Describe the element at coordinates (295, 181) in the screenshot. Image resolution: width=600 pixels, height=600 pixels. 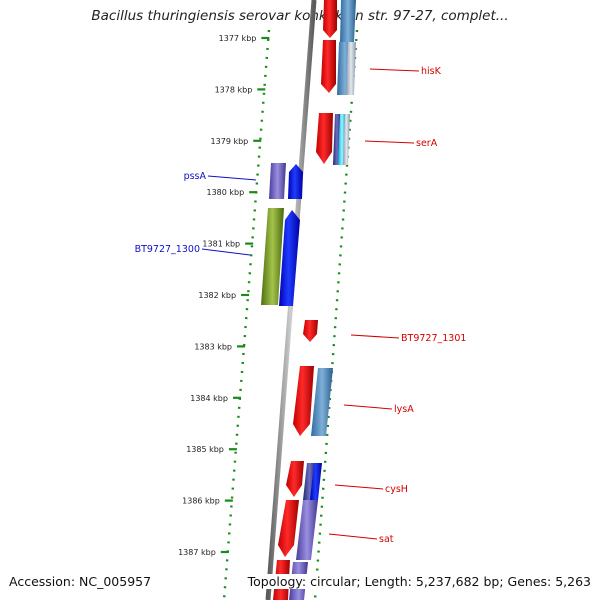
I see `gene-pssA` at that location.